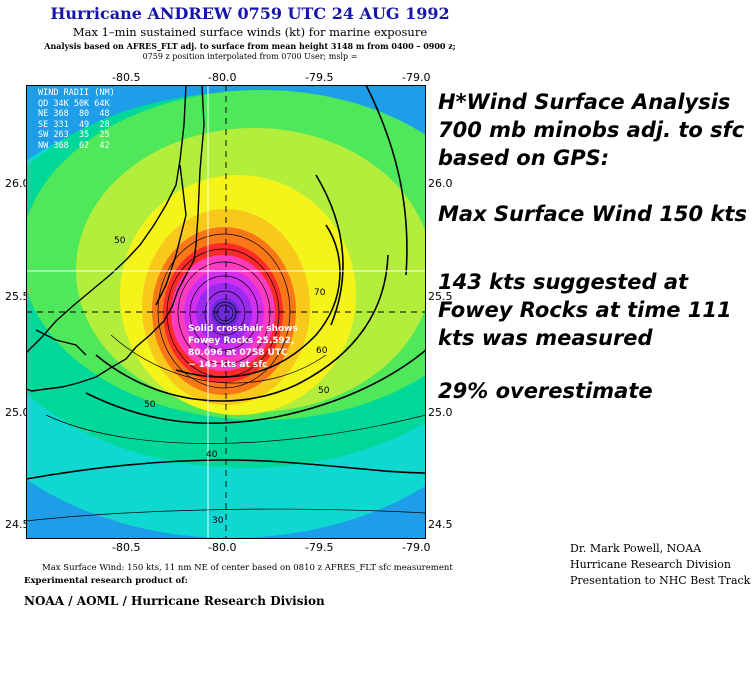 The image size is (756, 693). What do you see at coordinates (440, 524) in the screenshot?
I see `lat-tick-right: 24.5` at bounding box center [440, 524].